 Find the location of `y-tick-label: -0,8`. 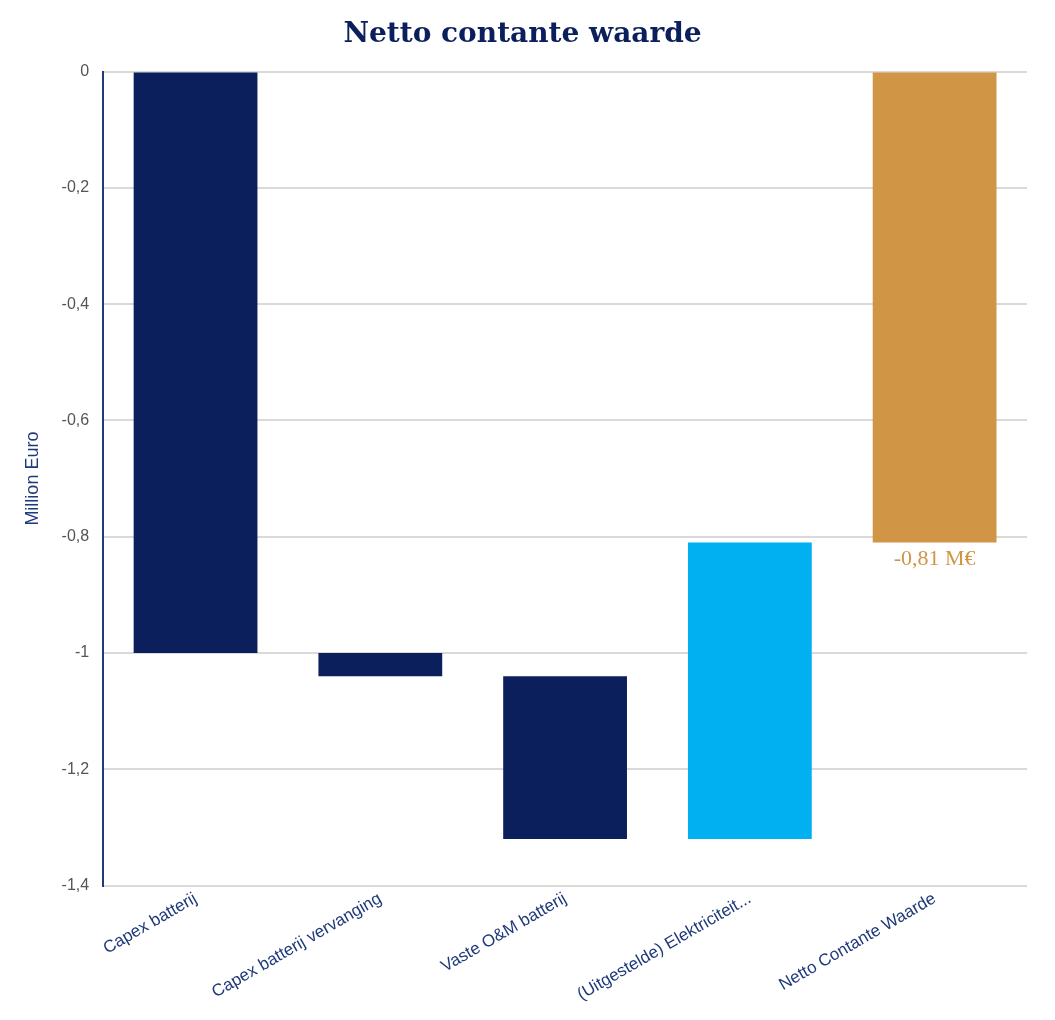

y-tick-label: -0,8 is located at coordinates (75, 536).